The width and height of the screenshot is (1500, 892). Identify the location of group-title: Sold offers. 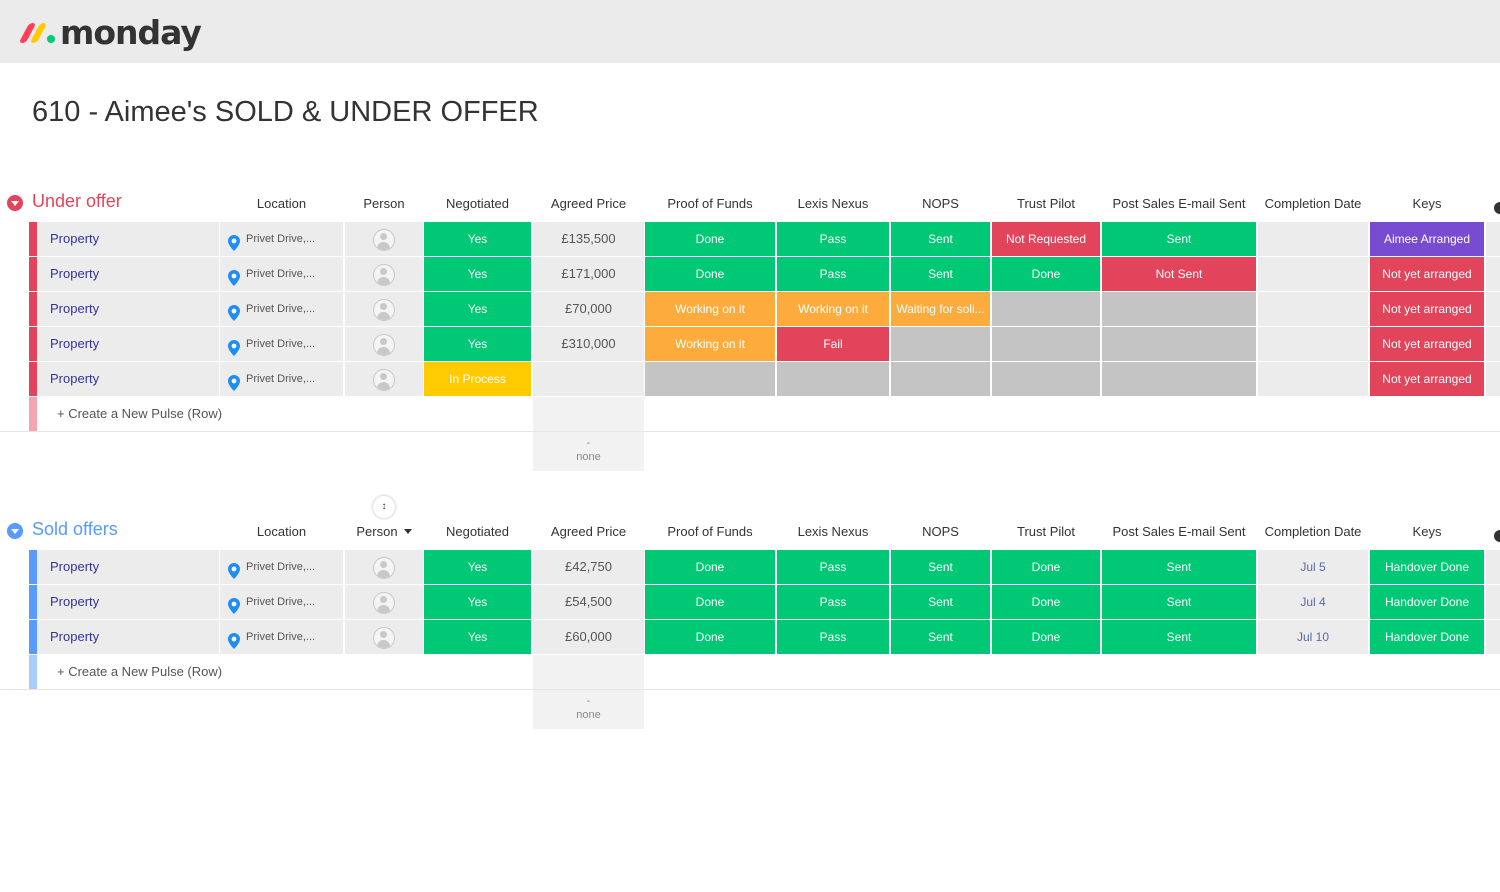
(75, 529).